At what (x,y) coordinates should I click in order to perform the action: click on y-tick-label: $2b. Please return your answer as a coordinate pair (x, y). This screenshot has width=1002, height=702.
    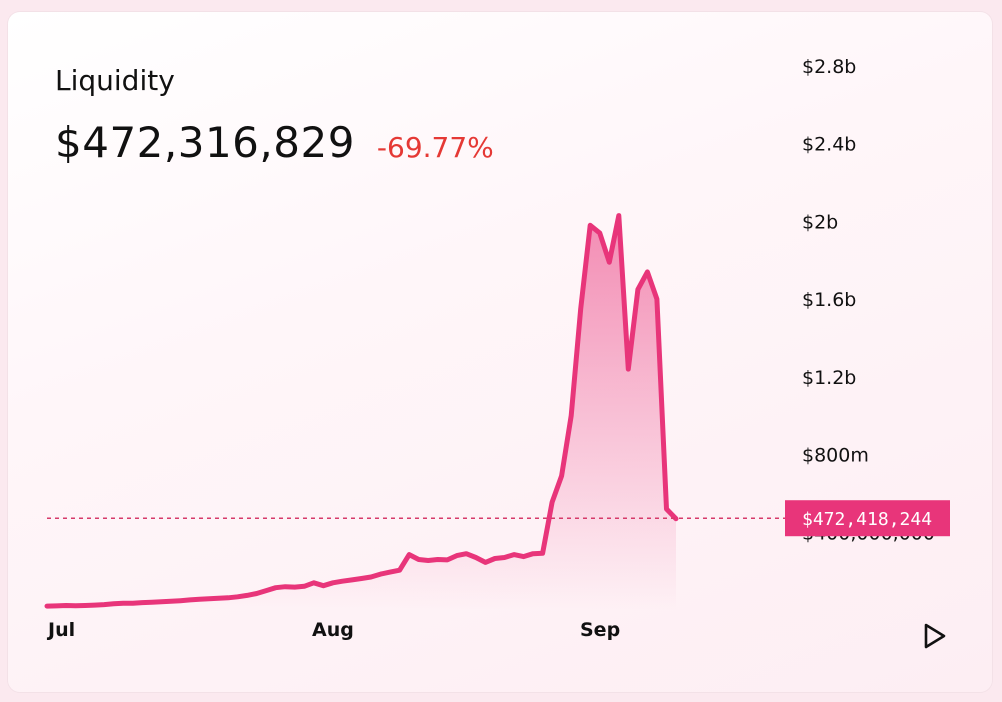
    Looking at the image, I should click on (820, 222).